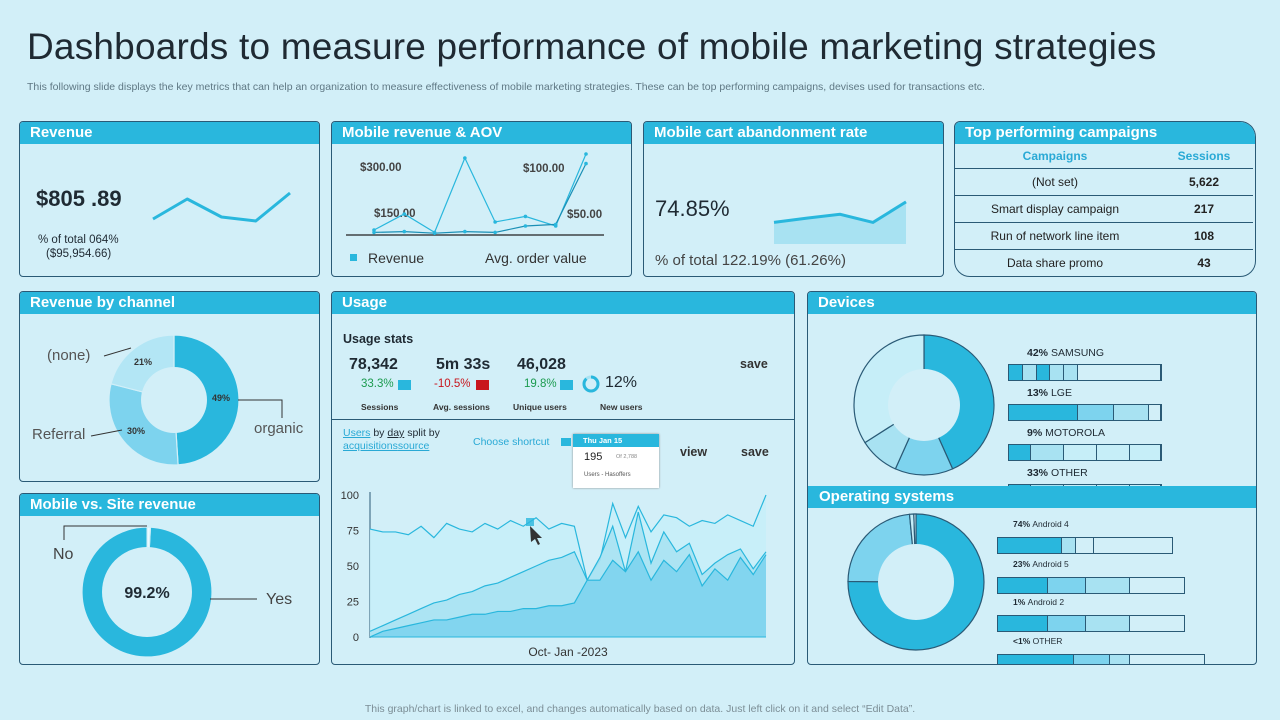 This screenshot has width=1280, height=720. I want to click on os-donut-chart, so click(916, 582).